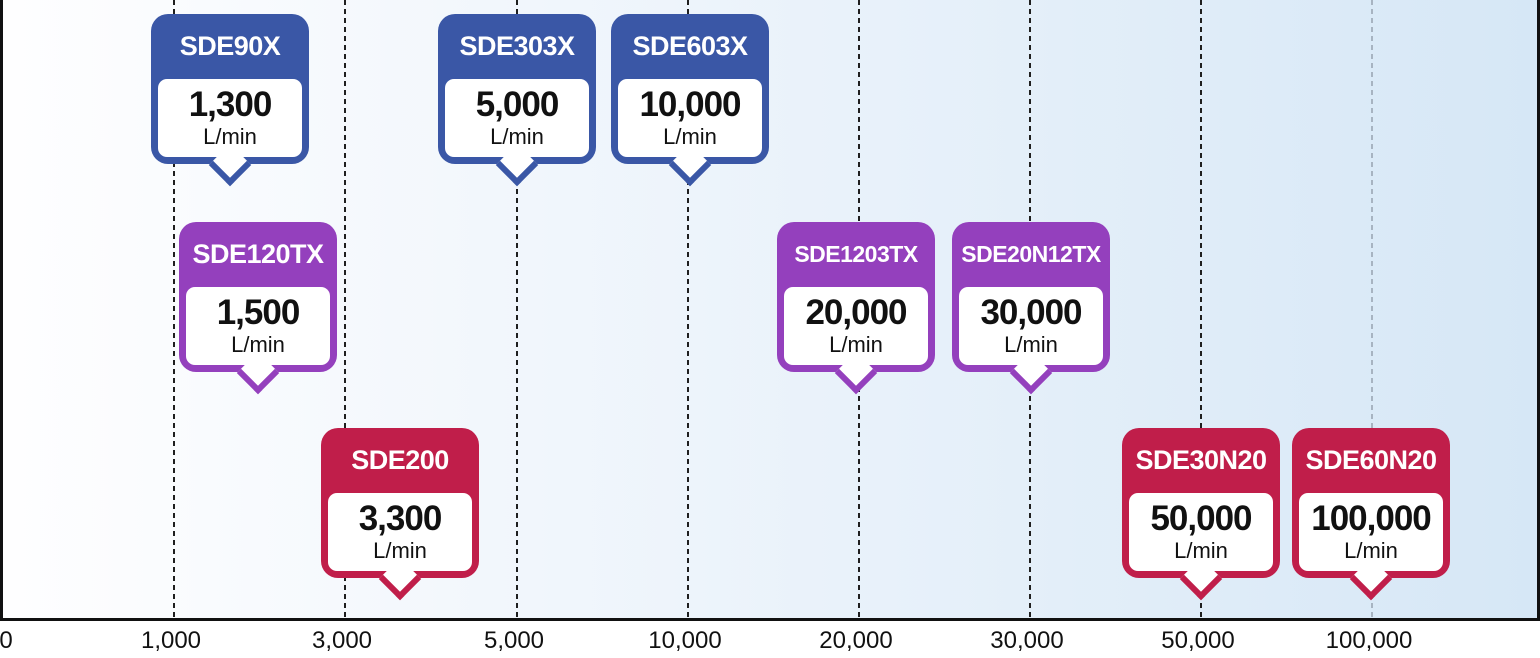 This screenshot has height=658, width=1540. What do you see at coordinates (258, 313) in the screenshot?
I see `flow-value: 1,500` at bounding box center [258, 313].